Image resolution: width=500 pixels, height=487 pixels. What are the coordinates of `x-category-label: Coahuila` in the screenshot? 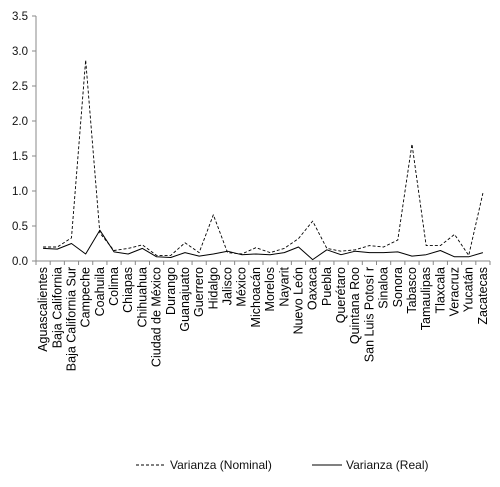 It's located at (100, 291).